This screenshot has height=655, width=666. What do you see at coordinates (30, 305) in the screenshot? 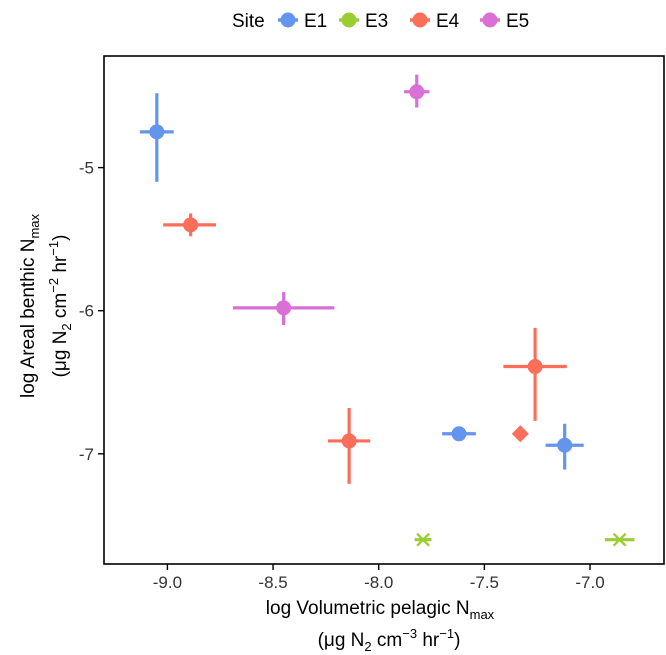
I see `y-axis-label: log Areal benthic Nmax` at bounding box center [30, 305].